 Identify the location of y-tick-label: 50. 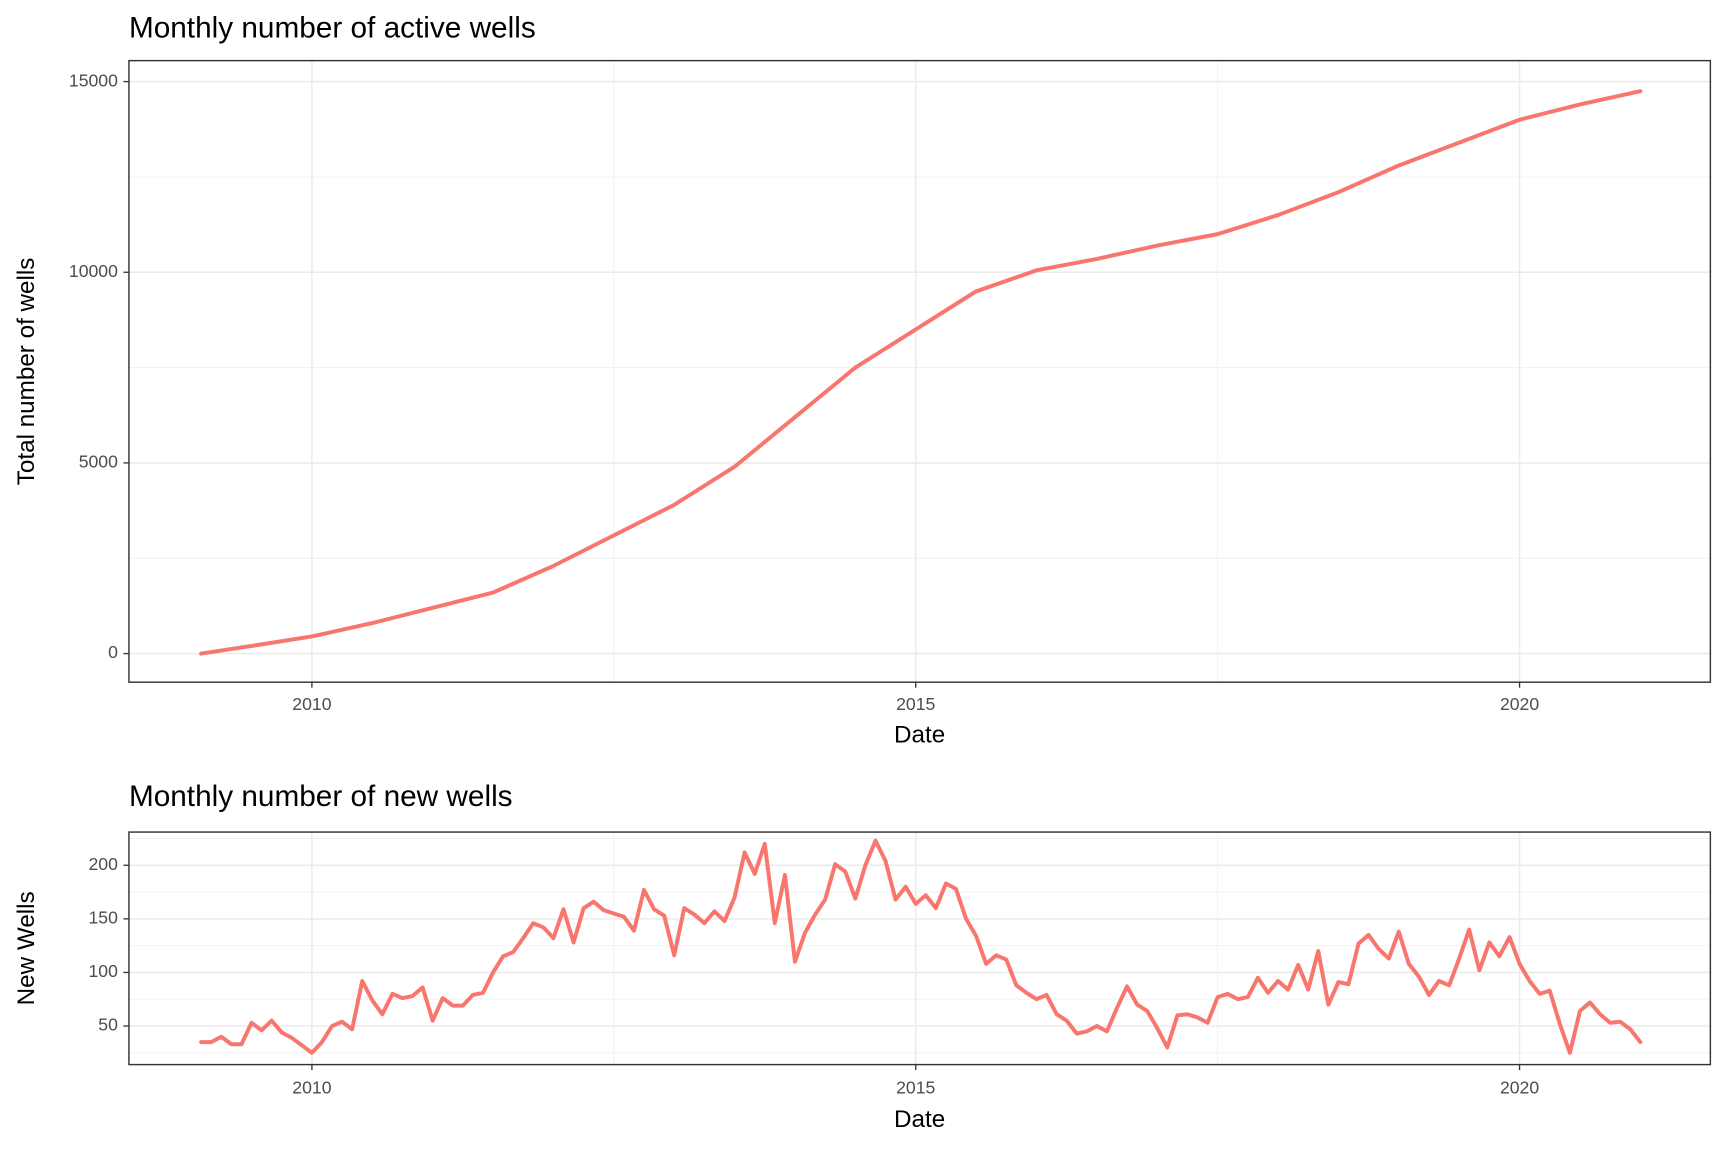
(108, 1025).